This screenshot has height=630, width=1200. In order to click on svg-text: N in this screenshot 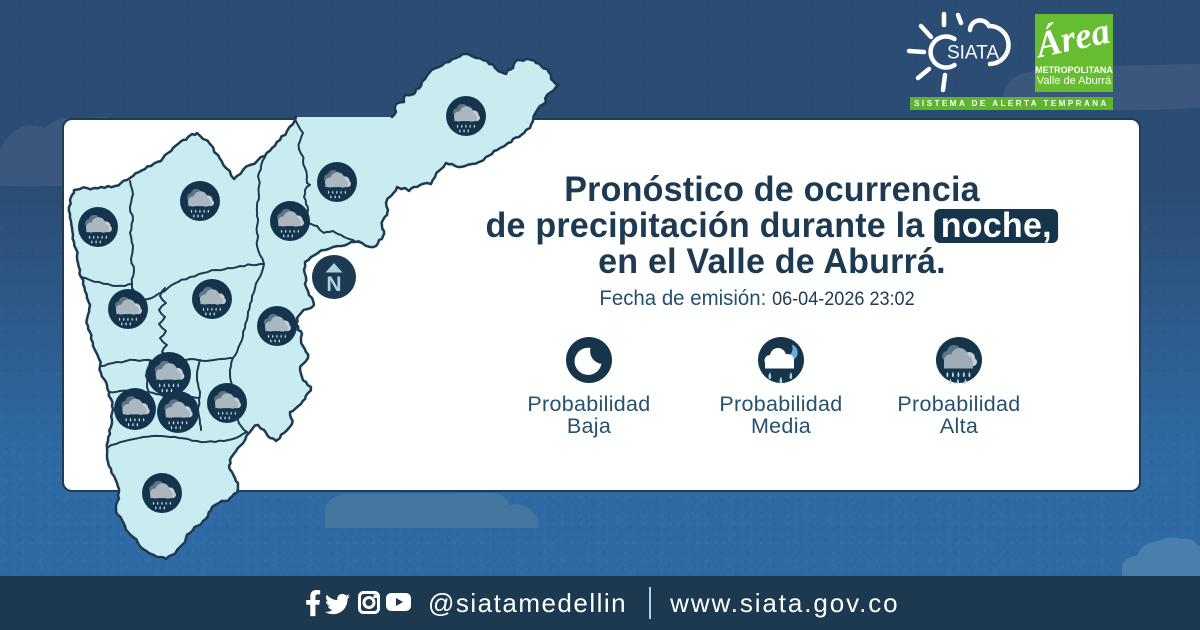, I will do `click(333, 284)`.